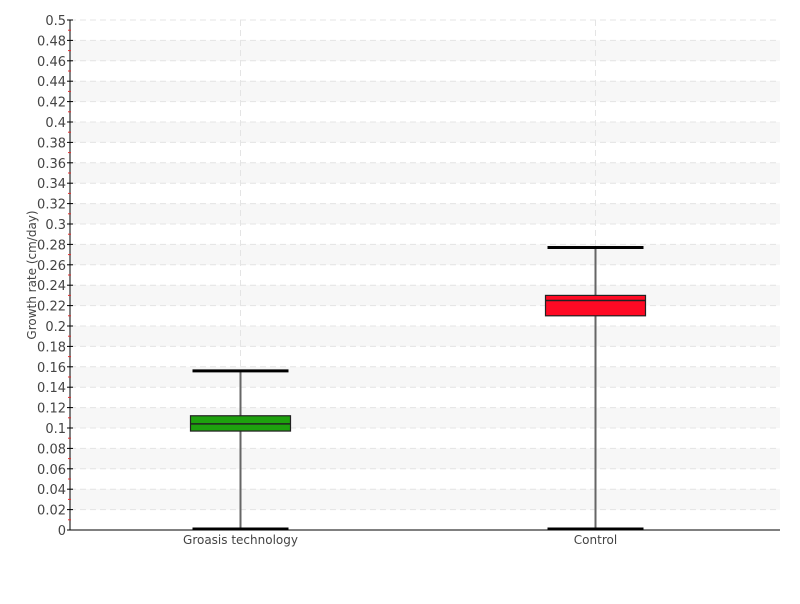 This screenshot has width=800, height=604. I want to click on x-tick-label: Groasis technology, so click(240, 540).